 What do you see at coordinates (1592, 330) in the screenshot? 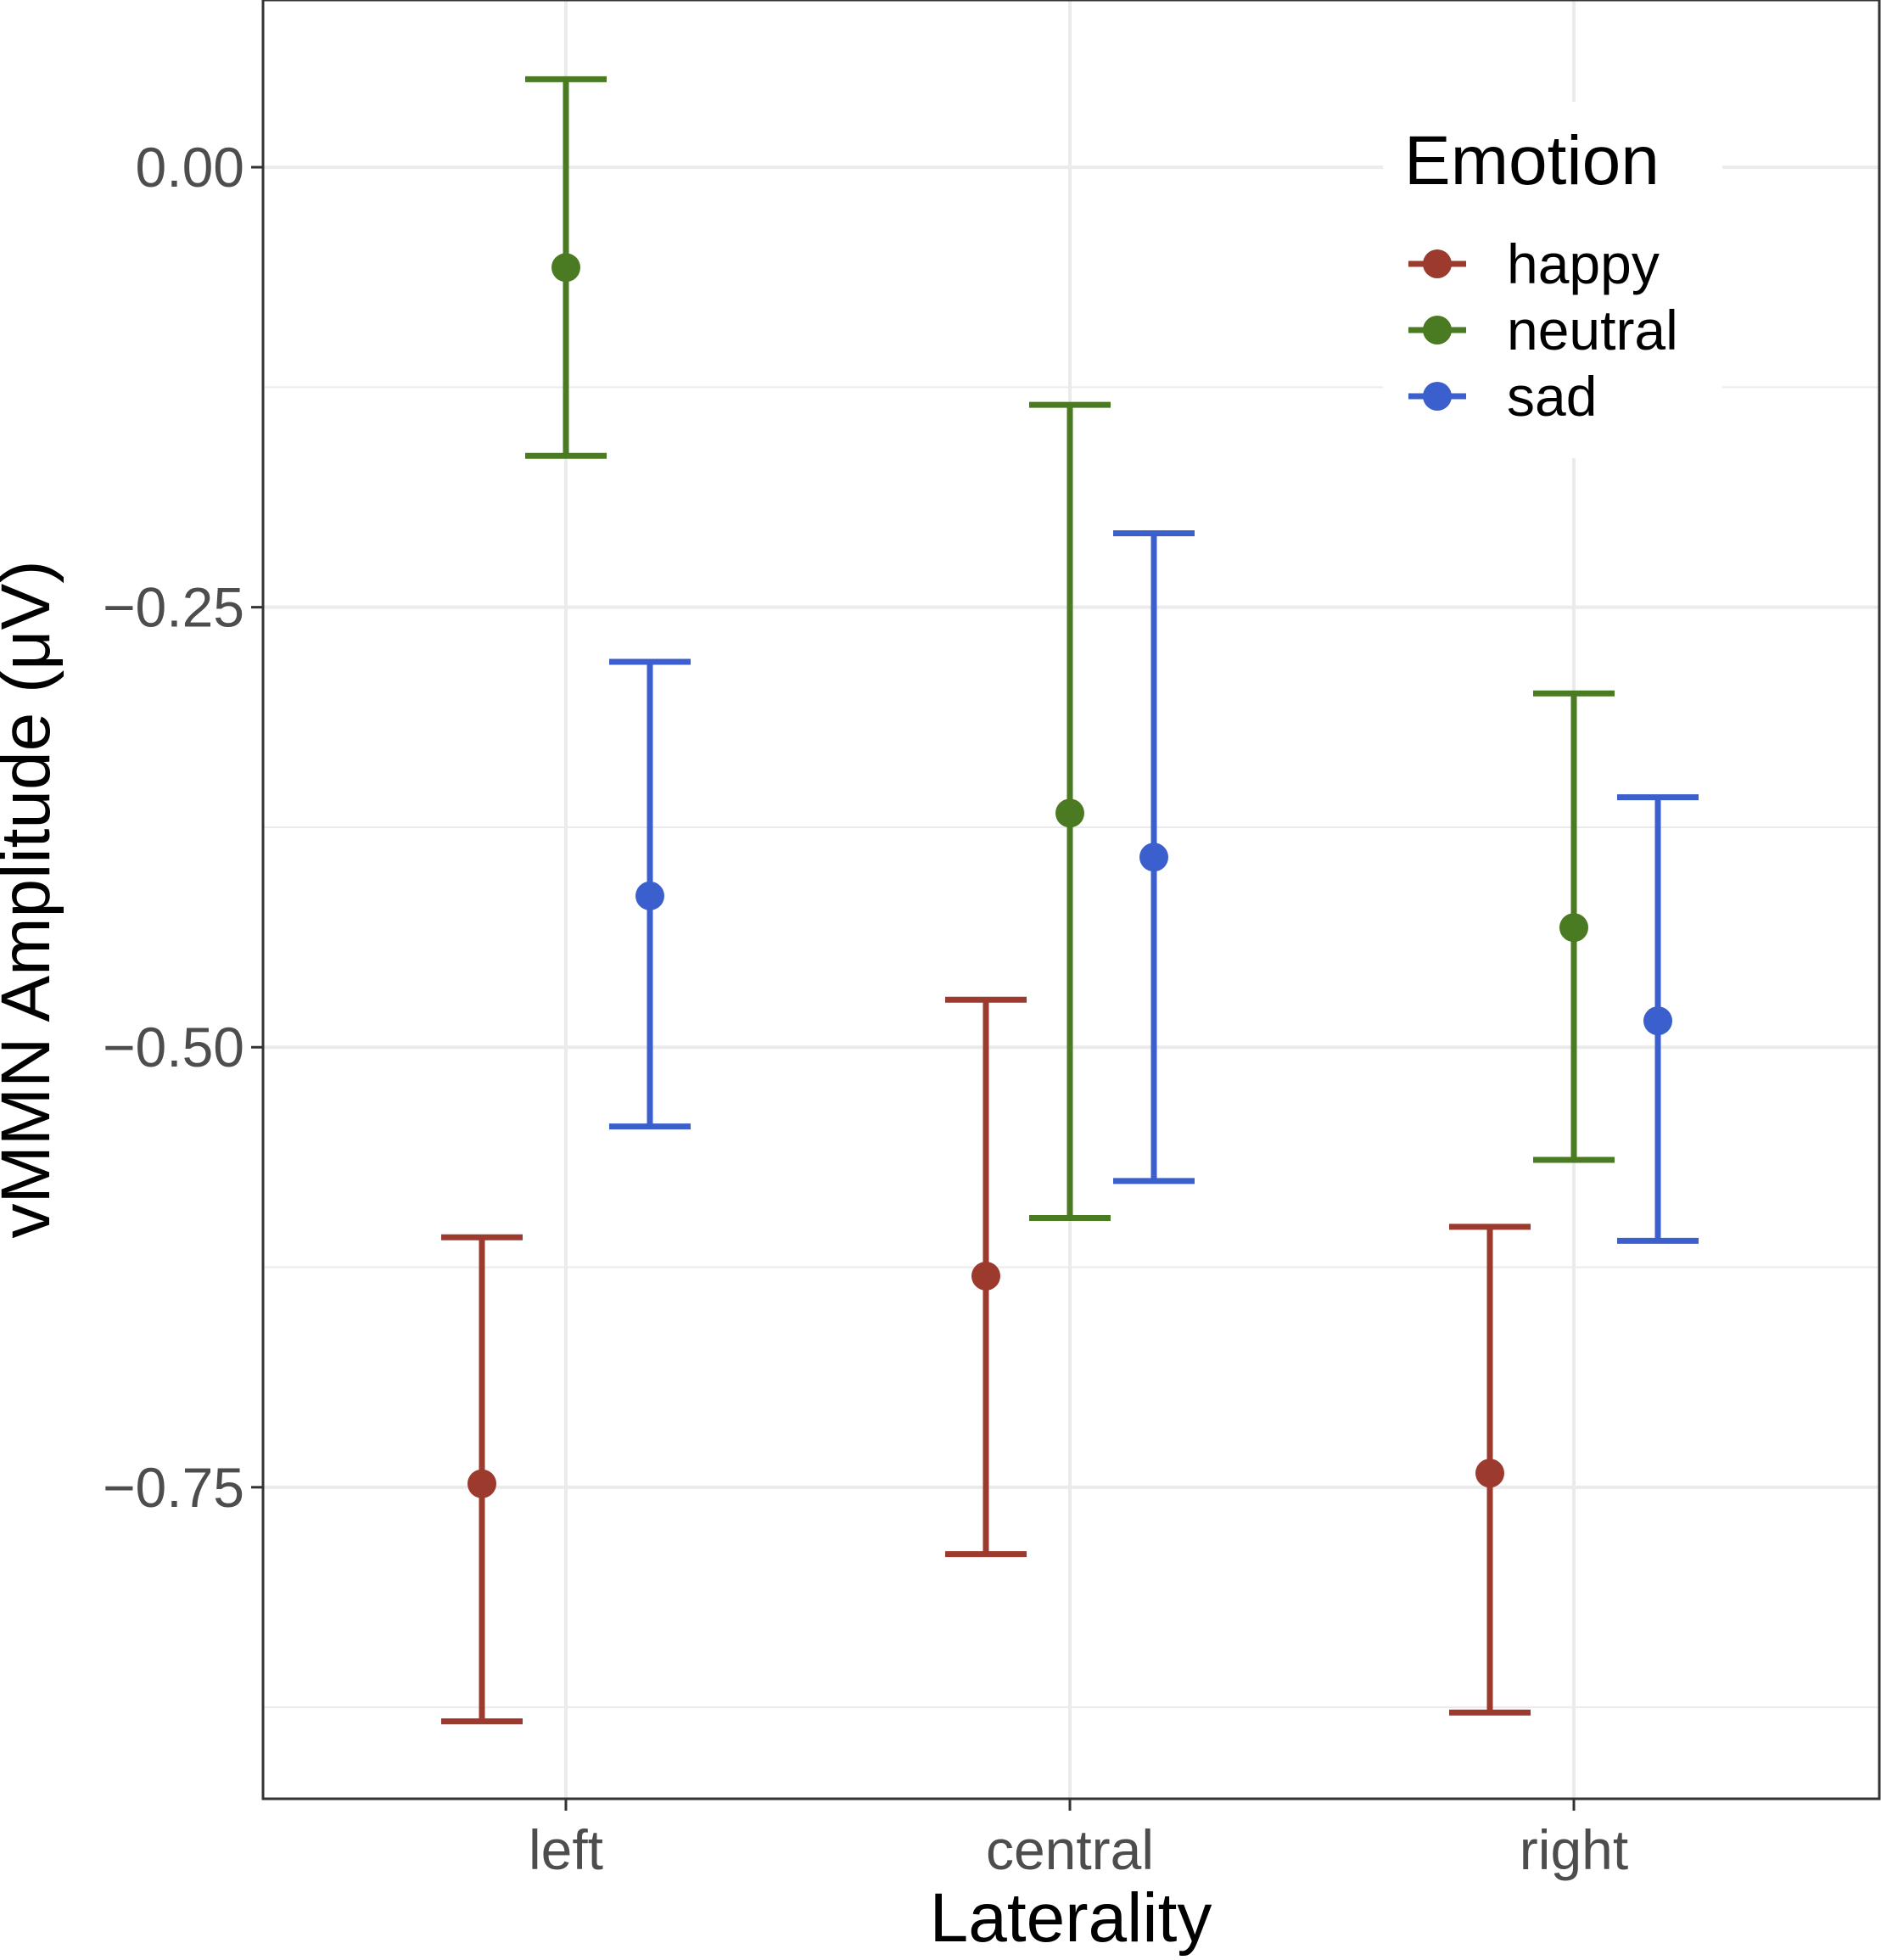
I see `legend-label-neutral: neutral` at bounding box center [1592, 330].